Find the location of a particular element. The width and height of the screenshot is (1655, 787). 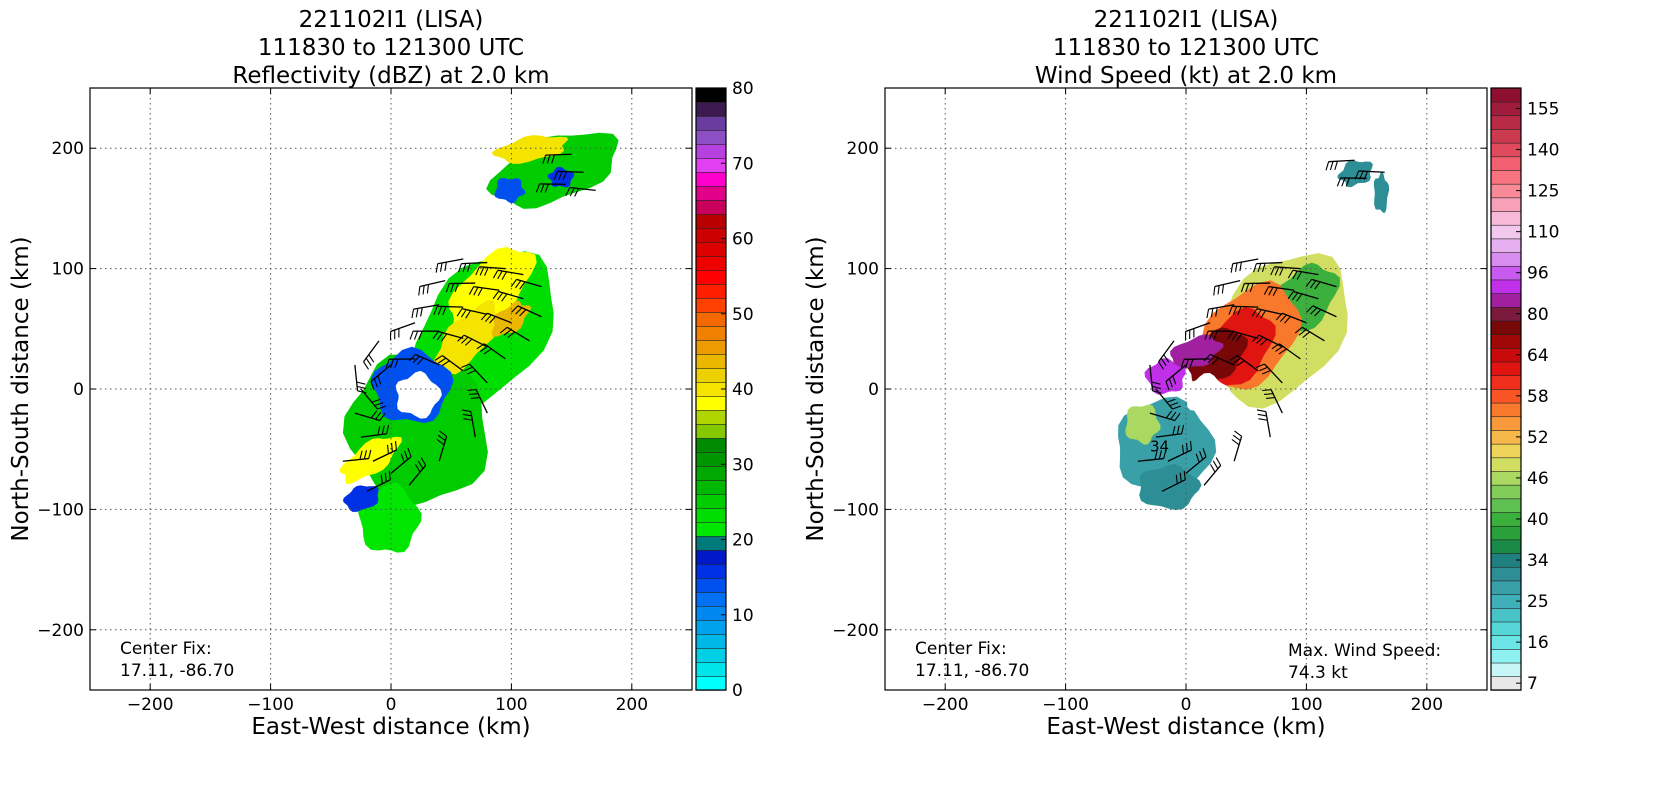

colorbar-tick-label: 60 is located at coordinates (743, 240).